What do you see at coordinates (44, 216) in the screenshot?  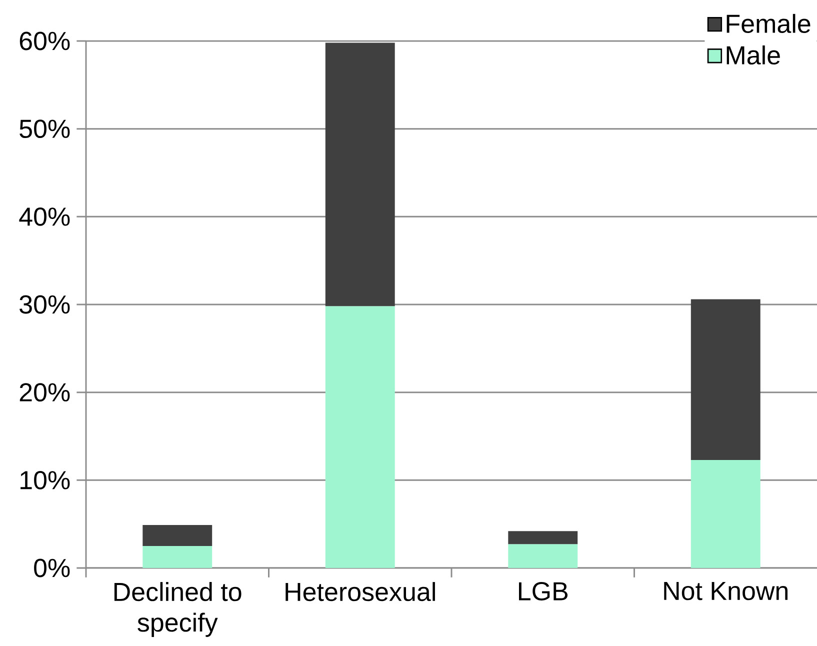 I see `y-tick-label: 40%` at bounding box center [44, 216].